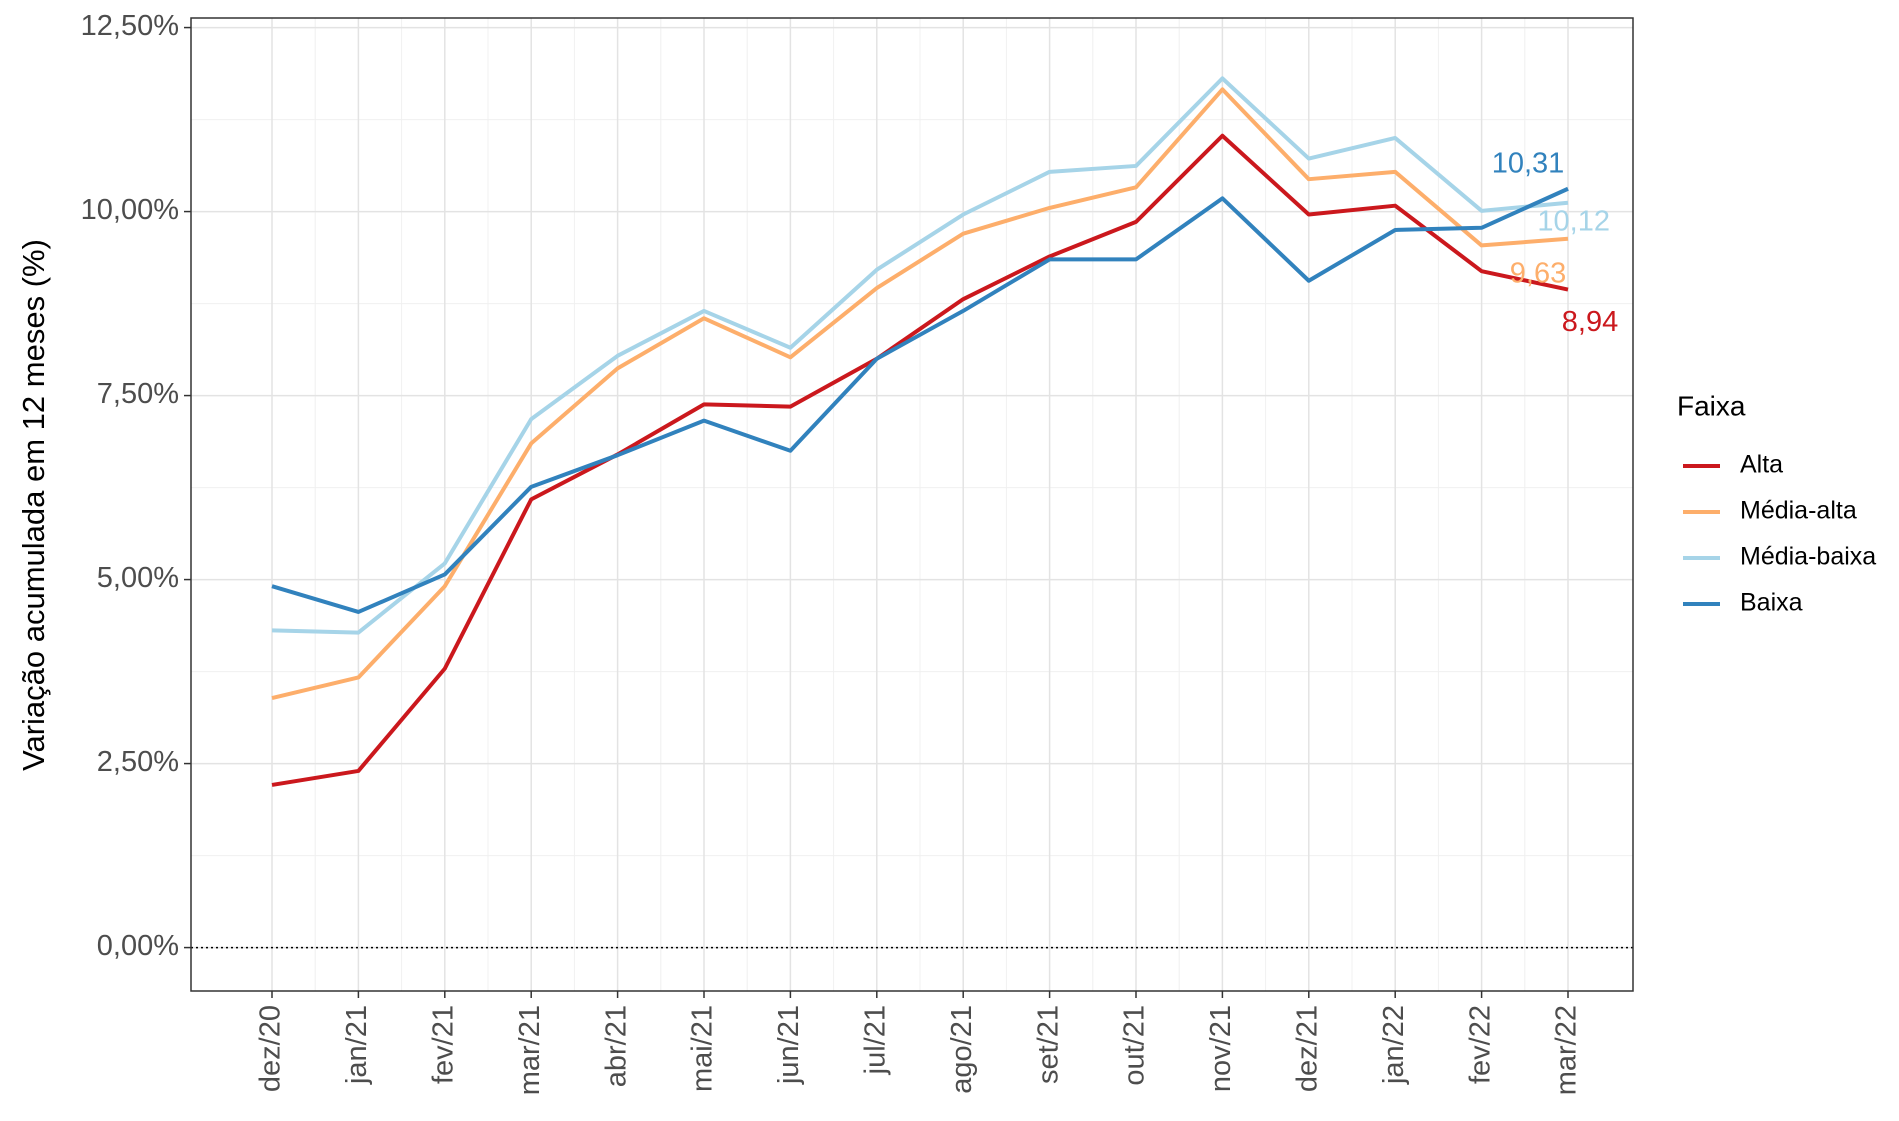  Describe the element at coordinates (138, 394) in the screenshot. I see `y-tick-label: 7,50%` at that location.